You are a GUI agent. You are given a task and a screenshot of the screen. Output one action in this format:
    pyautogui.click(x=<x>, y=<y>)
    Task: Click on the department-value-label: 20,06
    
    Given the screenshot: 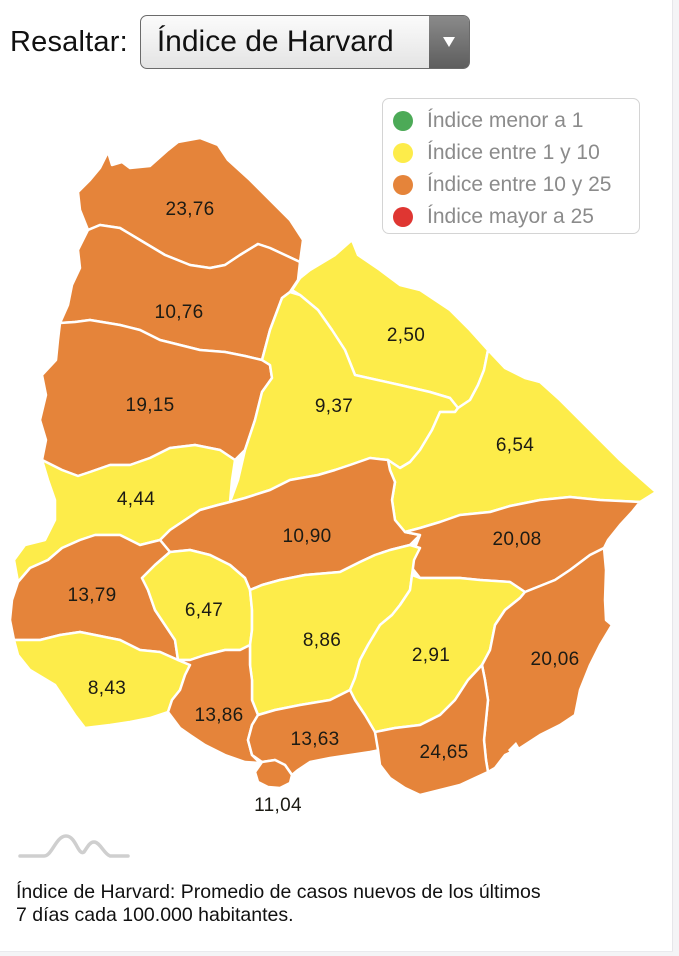 What is the action you would take?
    pyautogui.click(x=555, y=659)
    